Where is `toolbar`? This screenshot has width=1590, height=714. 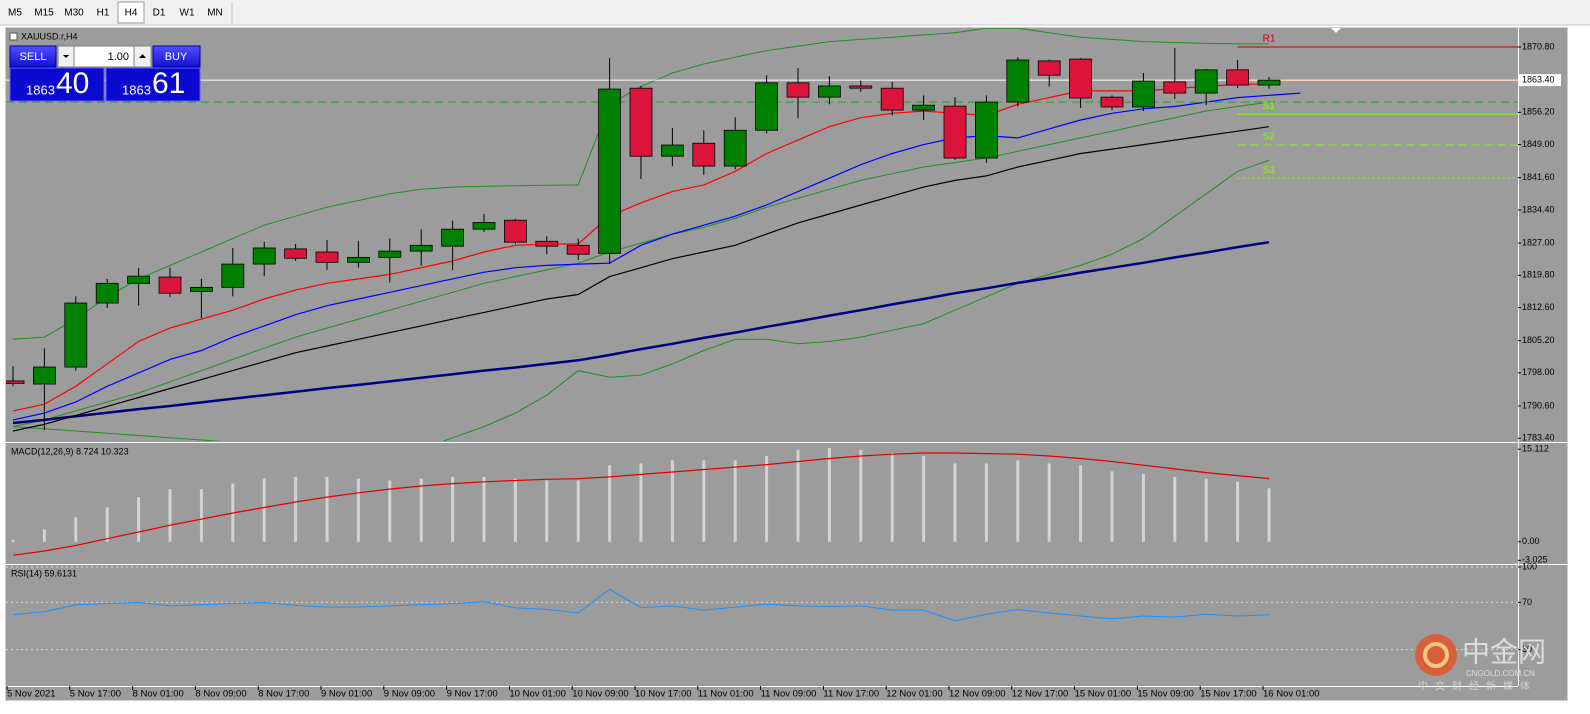
toolbar is located at coordinates (795, 12).